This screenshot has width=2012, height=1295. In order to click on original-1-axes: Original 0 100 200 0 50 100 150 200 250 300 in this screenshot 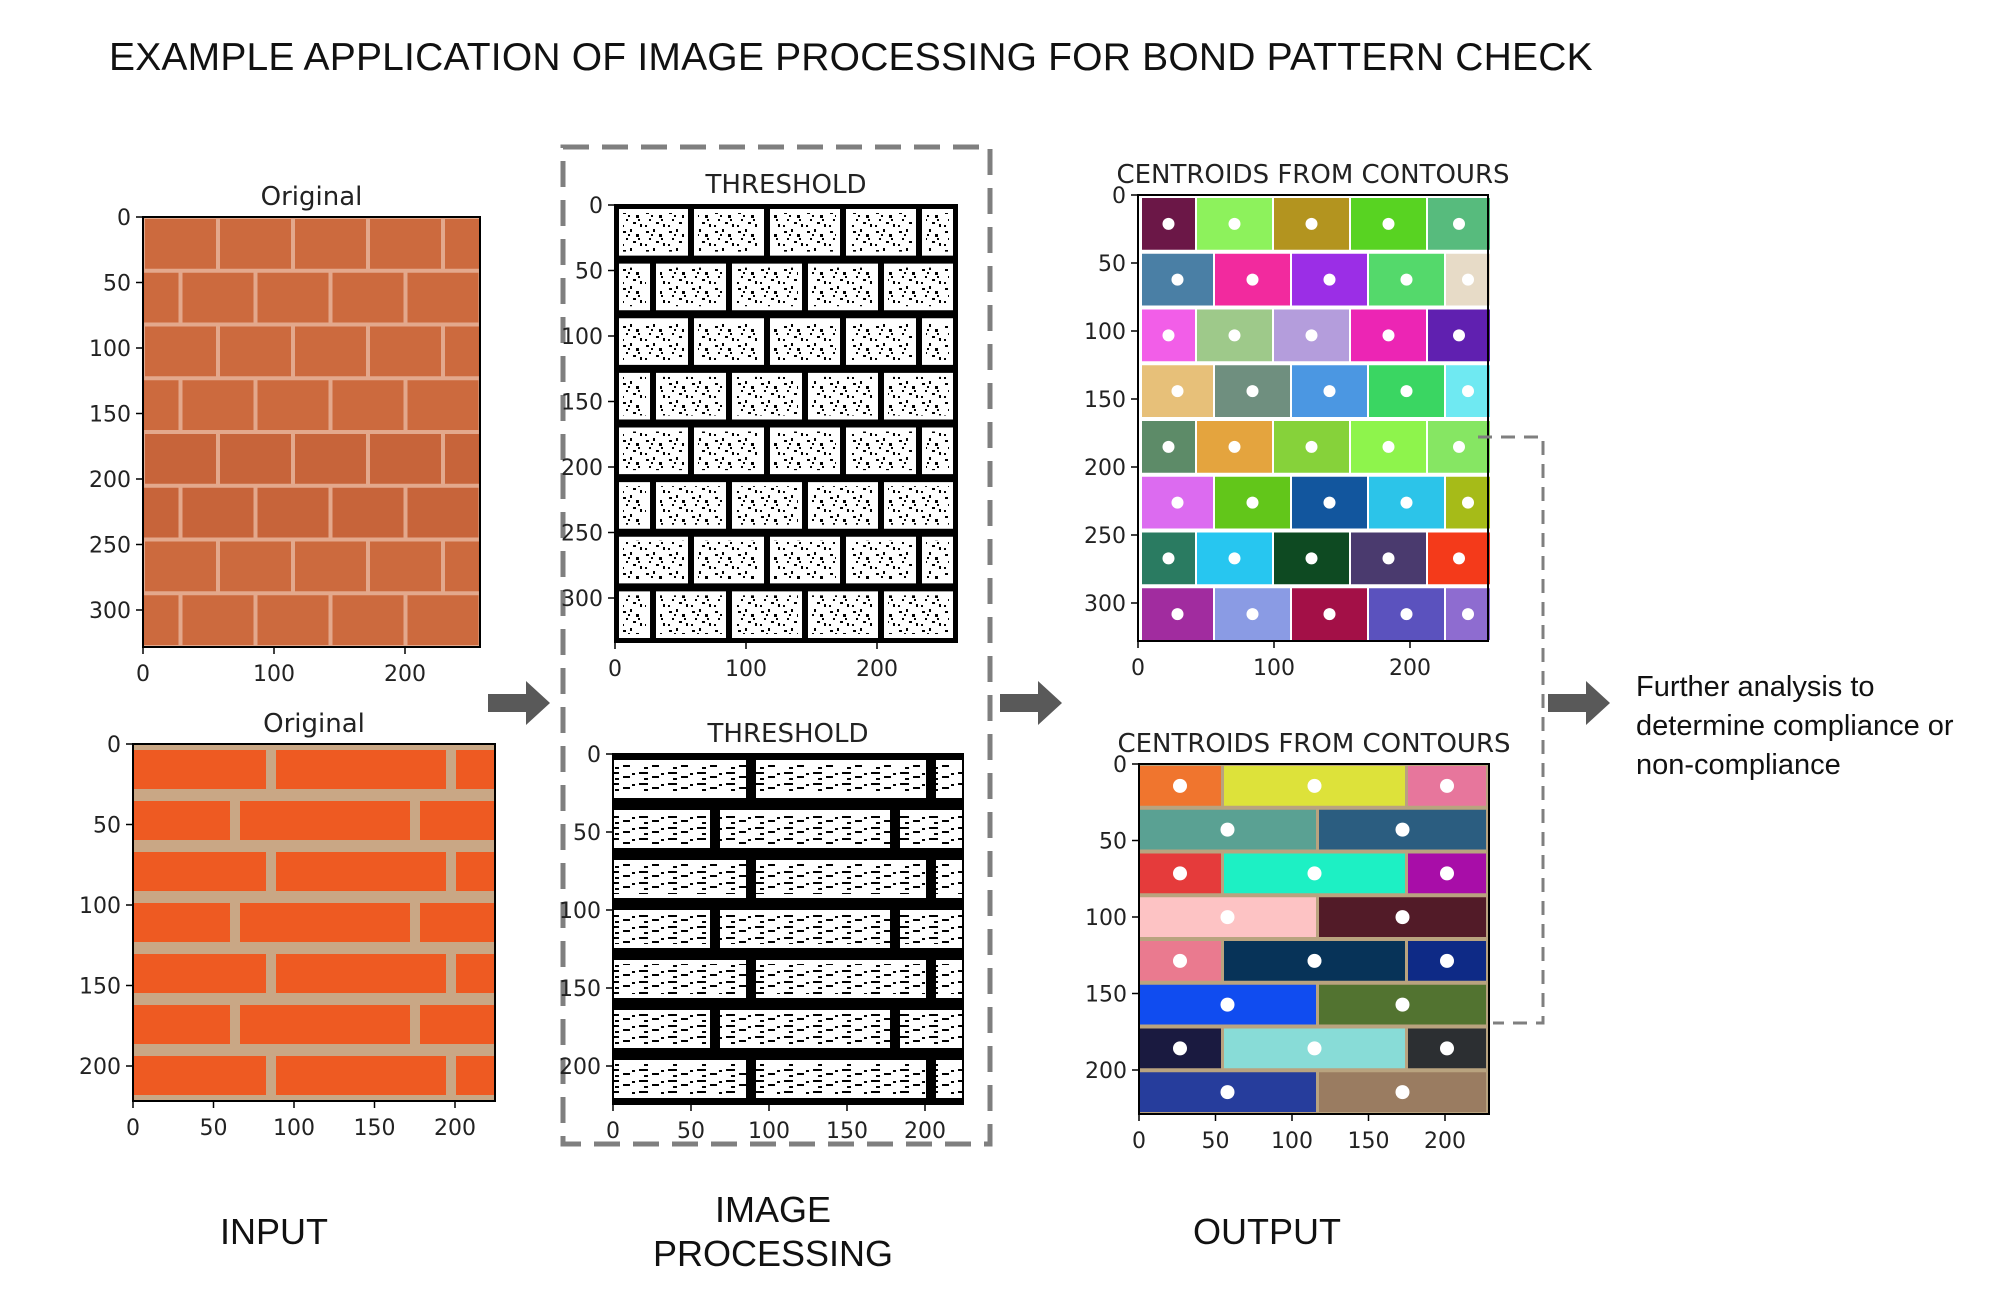, I will do `click(285, 434)`.